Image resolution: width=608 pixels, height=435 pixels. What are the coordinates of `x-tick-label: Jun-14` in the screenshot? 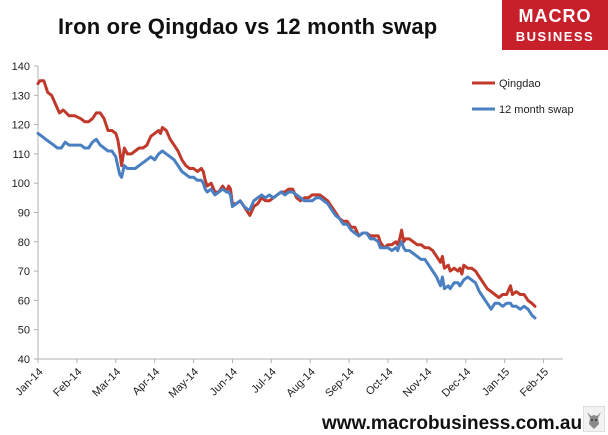 It's located at (224, 382).